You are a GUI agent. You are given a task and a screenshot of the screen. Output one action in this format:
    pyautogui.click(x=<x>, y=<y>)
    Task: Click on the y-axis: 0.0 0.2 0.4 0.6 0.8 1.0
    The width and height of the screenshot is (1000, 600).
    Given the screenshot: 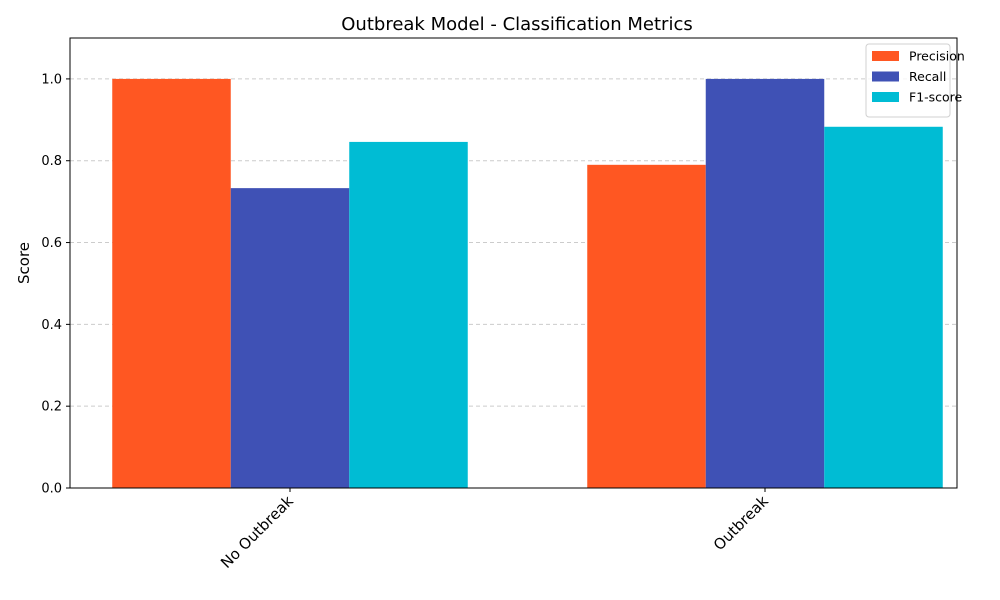 What is the action you would take?
    pyautogui.click(x=55, y=284)
    